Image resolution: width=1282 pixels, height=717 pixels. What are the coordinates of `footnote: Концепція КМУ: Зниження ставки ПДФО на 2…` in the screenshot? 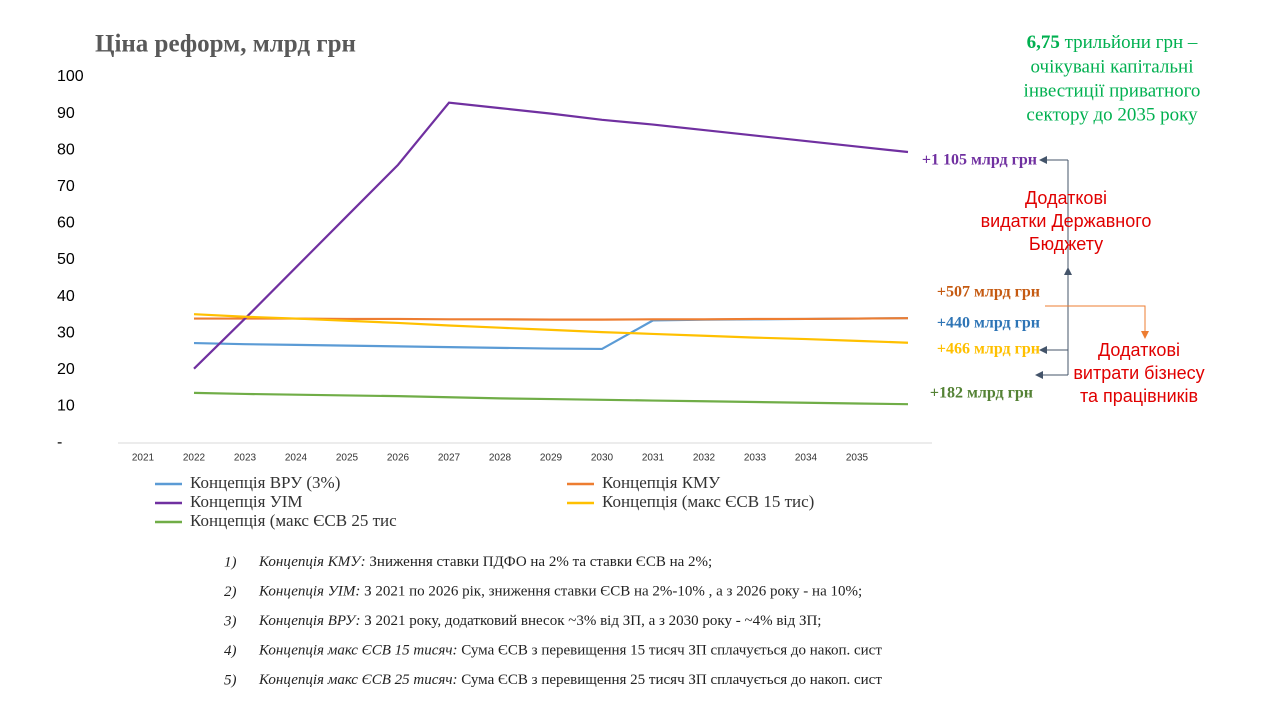 It's located at (485, 562).